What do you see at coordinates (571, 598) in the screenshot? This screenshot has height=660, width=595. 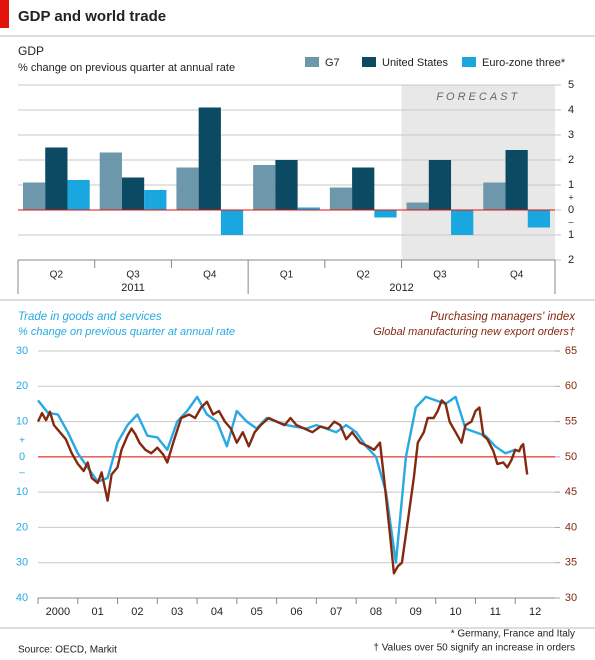 I see `y2-tick-label: 30` at bounding box center [571, 598].